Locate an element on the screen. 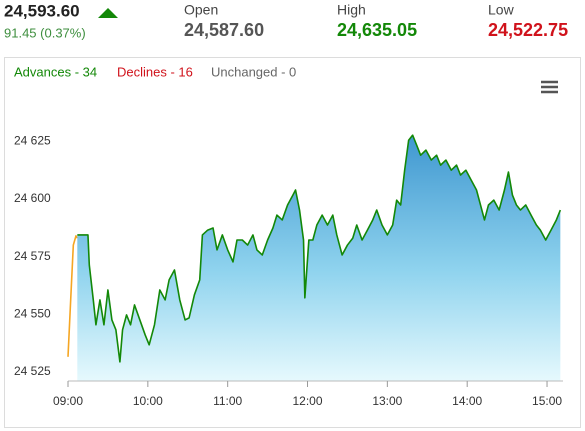 The height and width of the screenshot is (431, 585). open-label: Open is located at coordinates (201, 10).